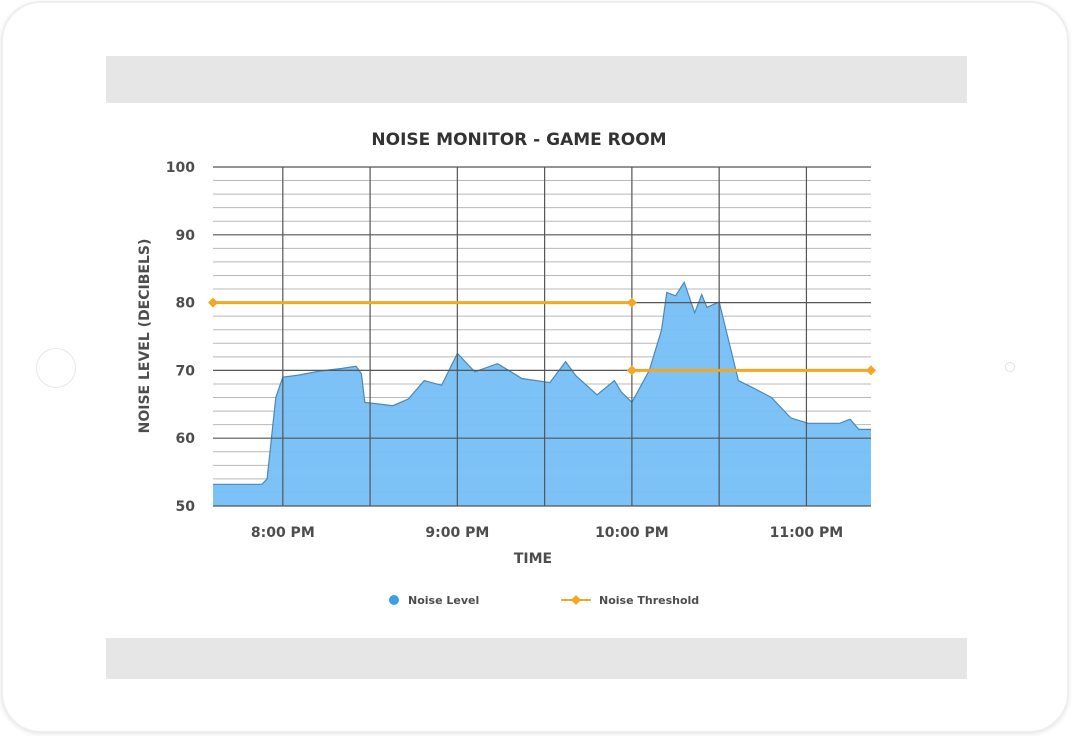 The image size is (1080, 736). Describe the element at coordinates (186, 236) in the screenshot. I see `y-tick-label: 90` at that location.